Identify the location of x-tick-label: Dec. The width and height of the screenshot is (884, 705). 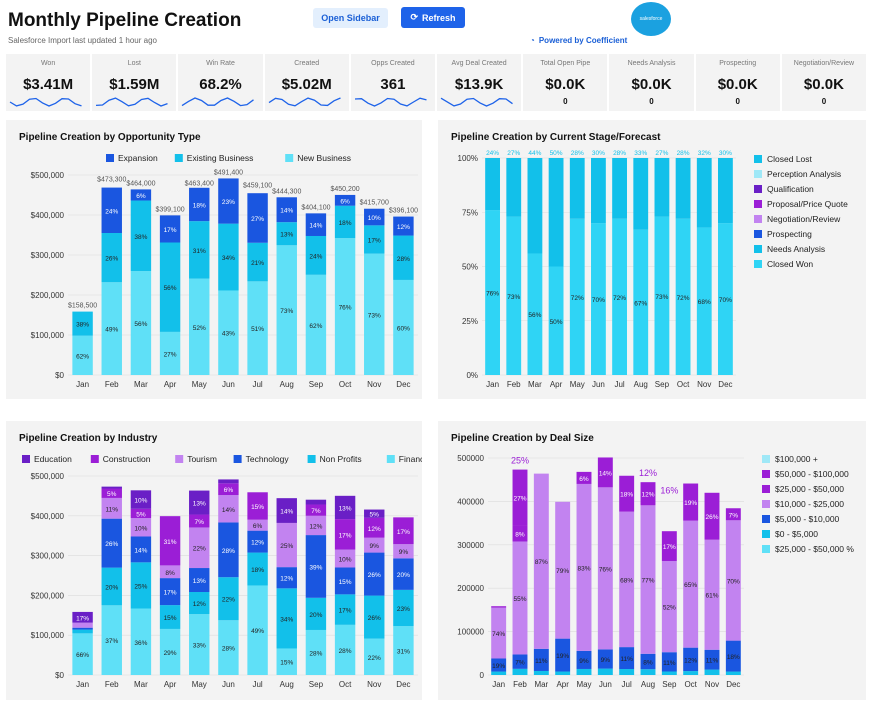
(733, 684).